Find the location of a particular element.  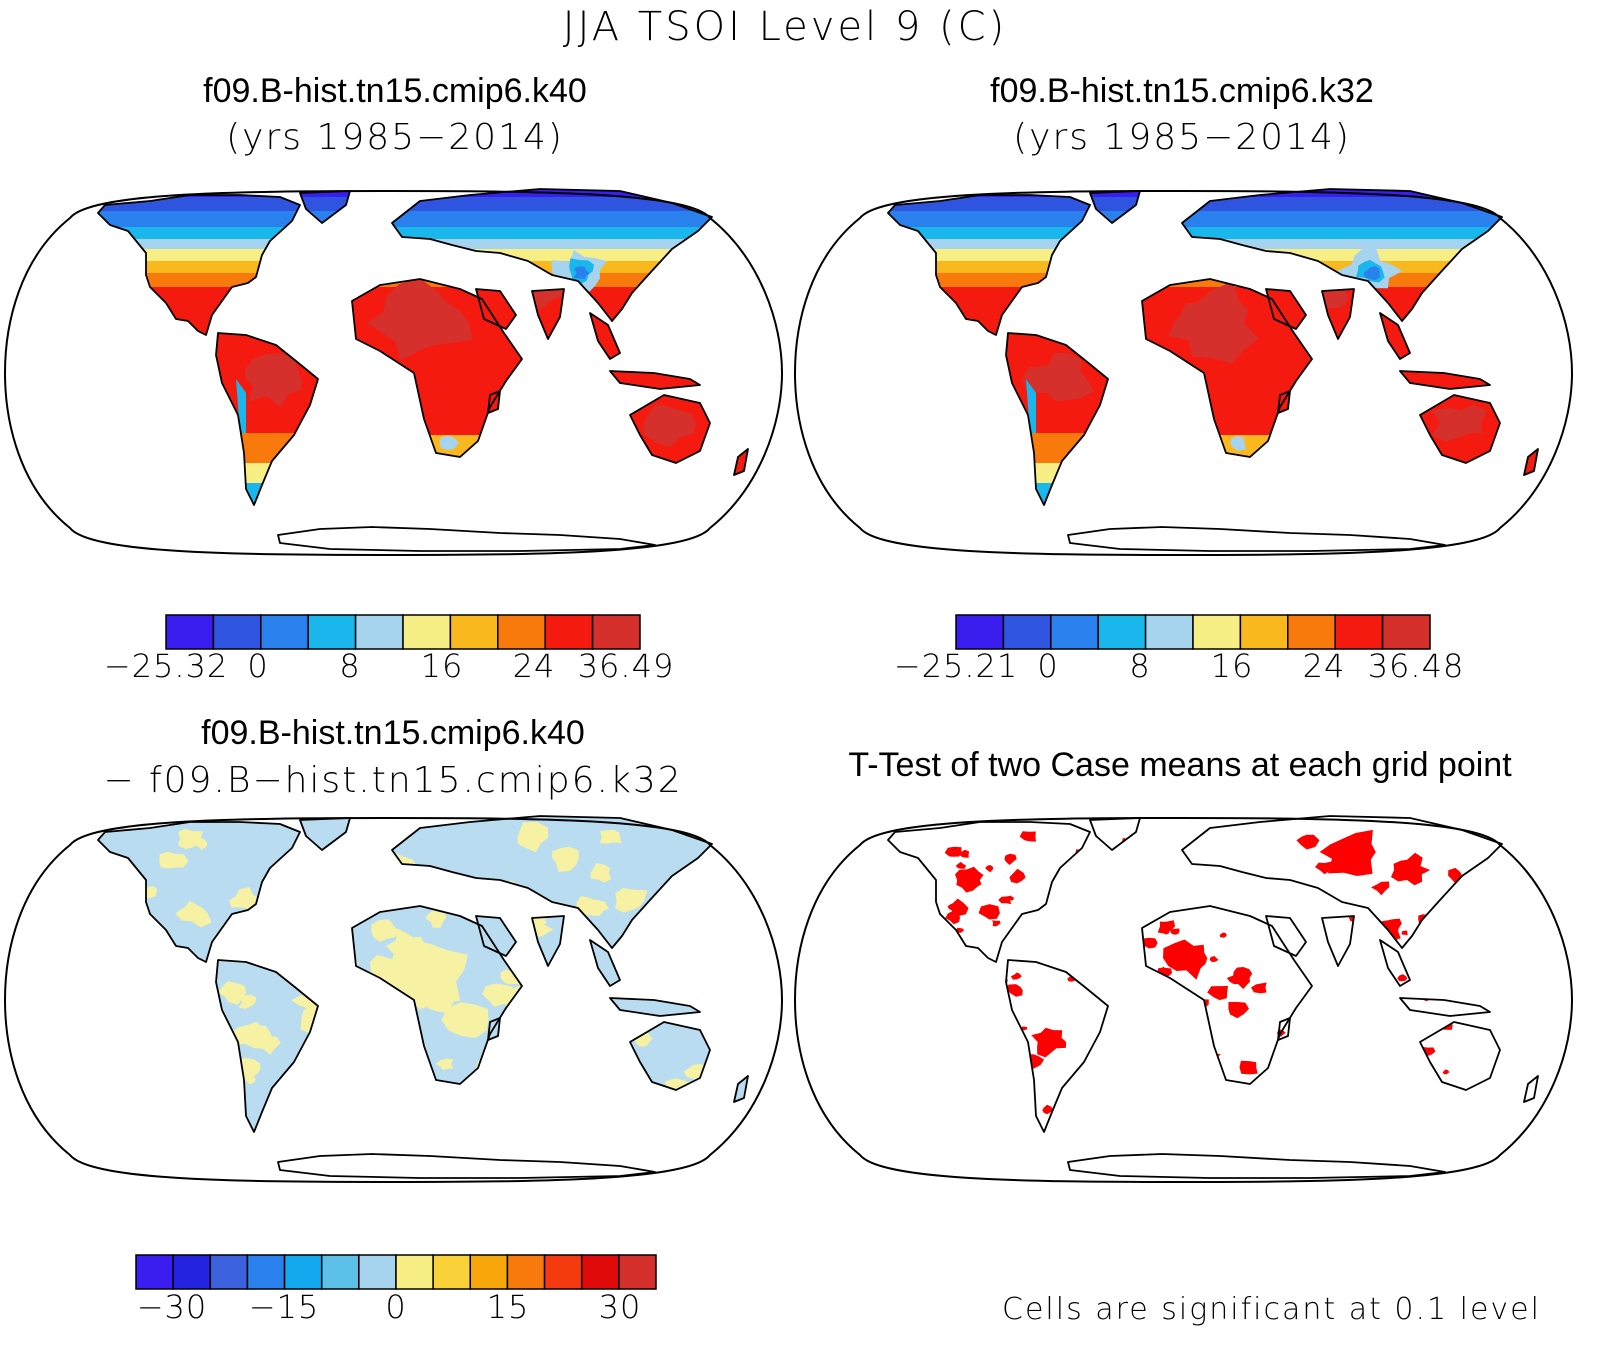

panel-title-top-right: f09.B-hist.tn15.cmip6.k32 is located at coordinates (1182, 91).